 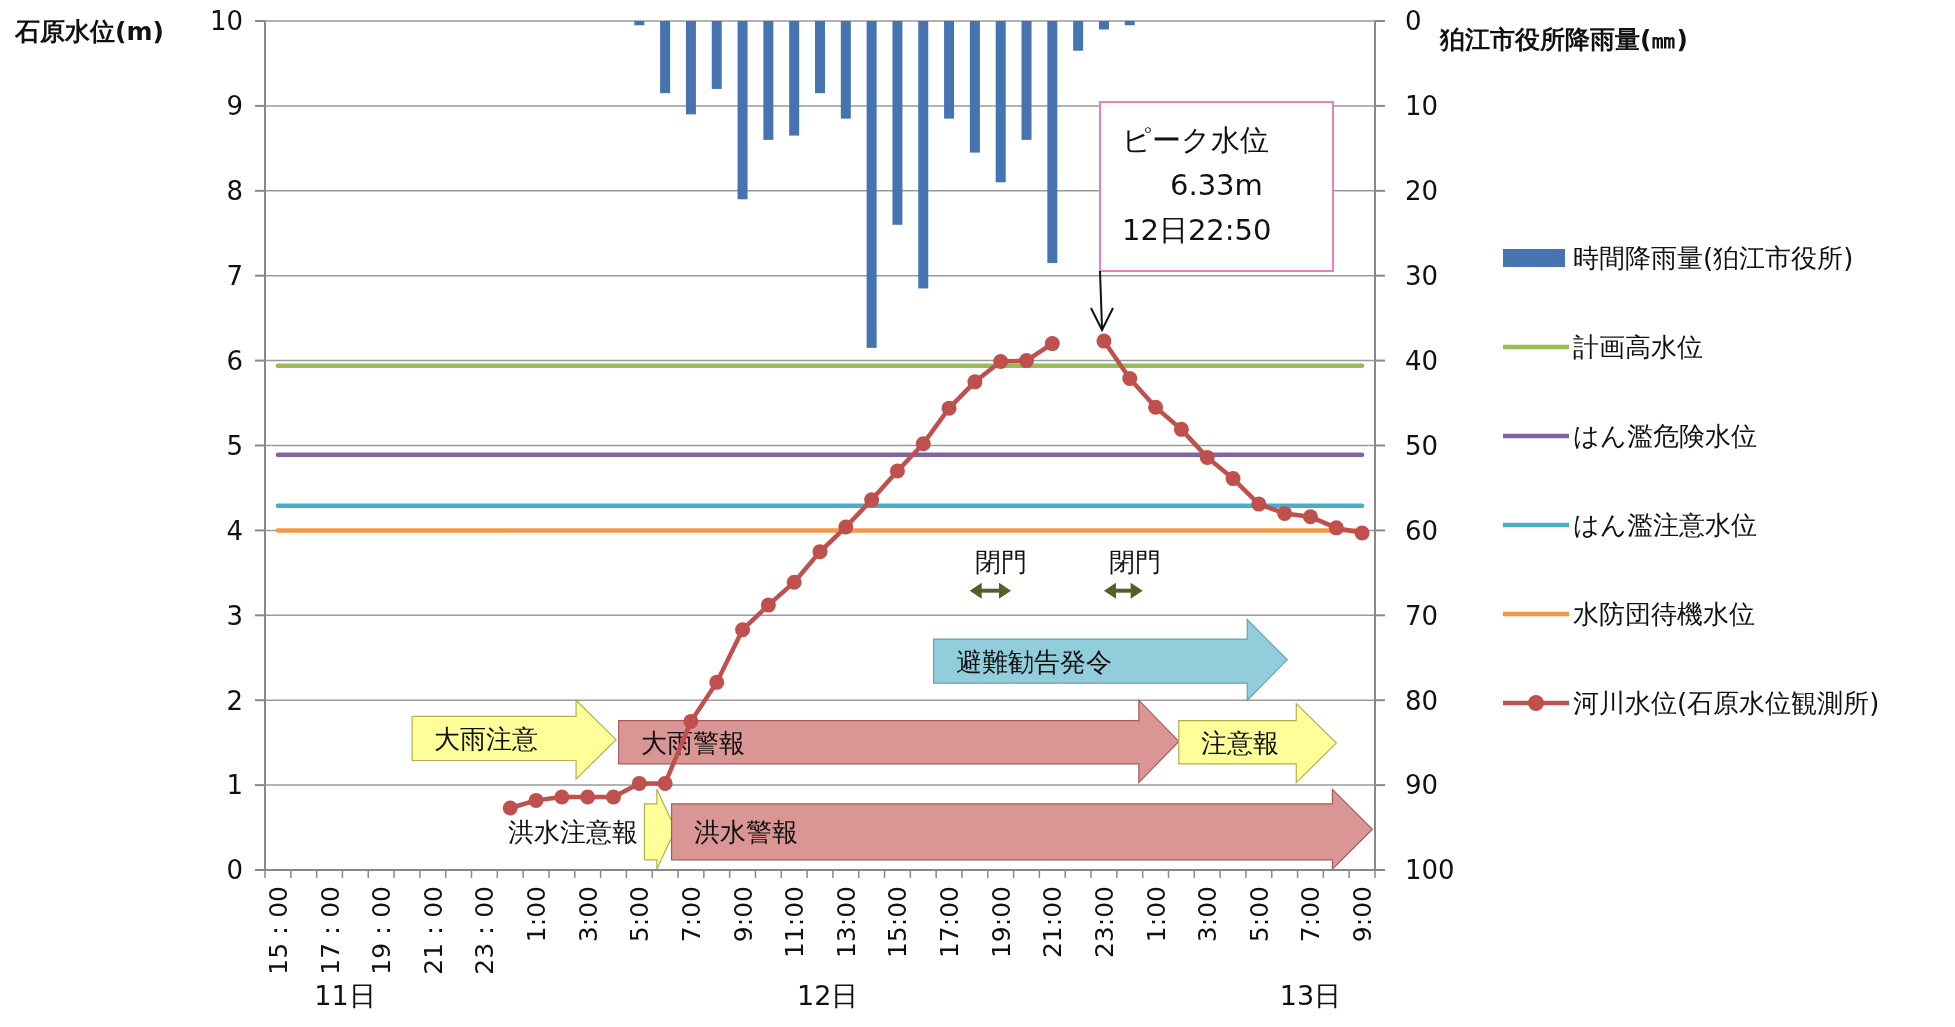 I want to click on x-tick-label: 21：00, so click(x=433, y=930).